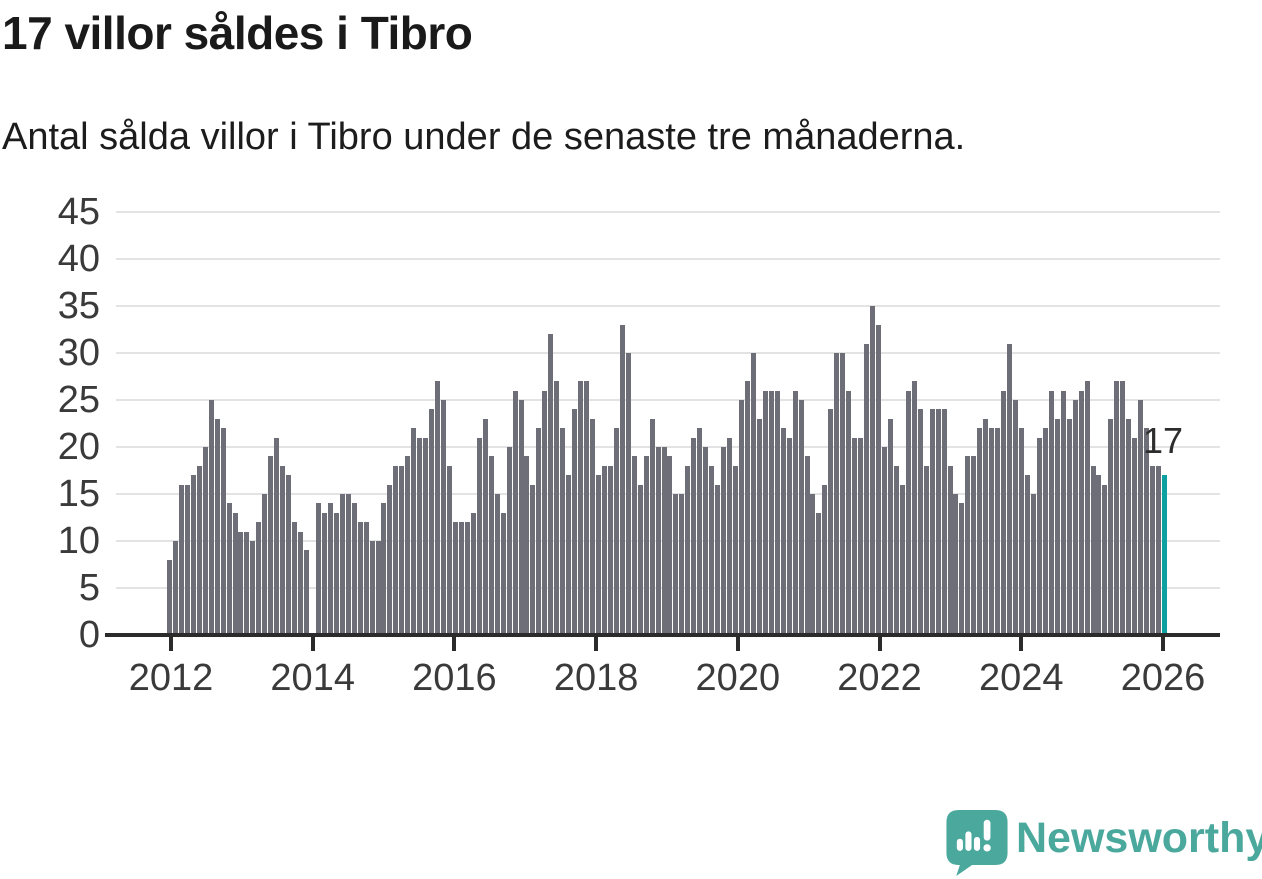 This screenshot has height=879, width=1262. I want to click on x-tick-label: 2026, so click(1163, 678).